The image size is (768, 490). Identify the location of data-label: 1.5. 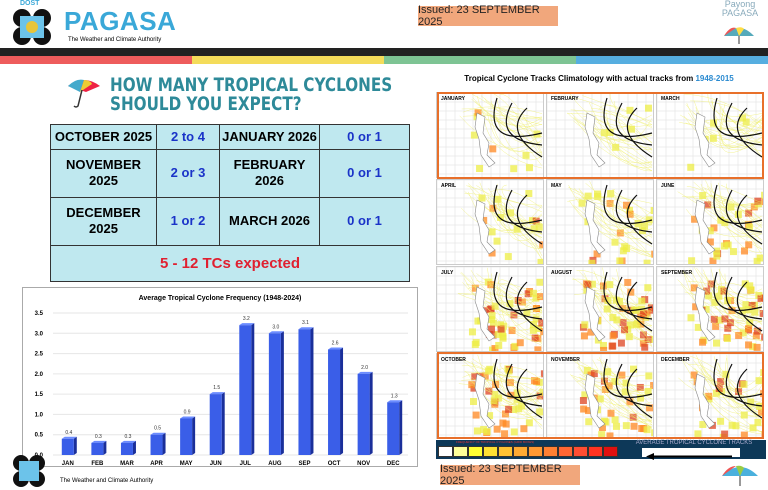
(216, 388).